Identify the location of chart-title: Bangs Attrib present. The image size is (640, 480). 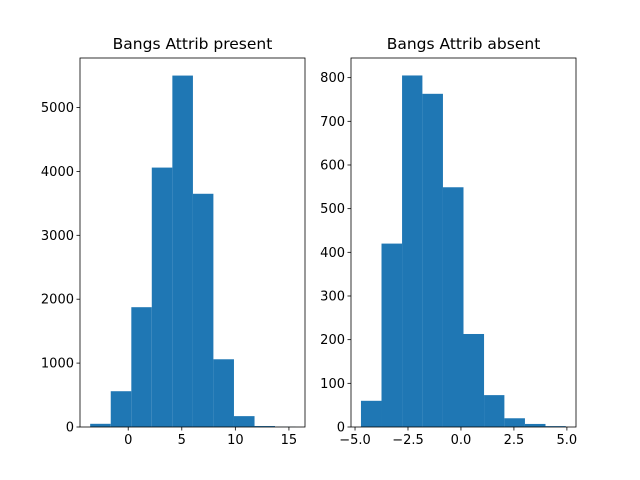
(193, 44).